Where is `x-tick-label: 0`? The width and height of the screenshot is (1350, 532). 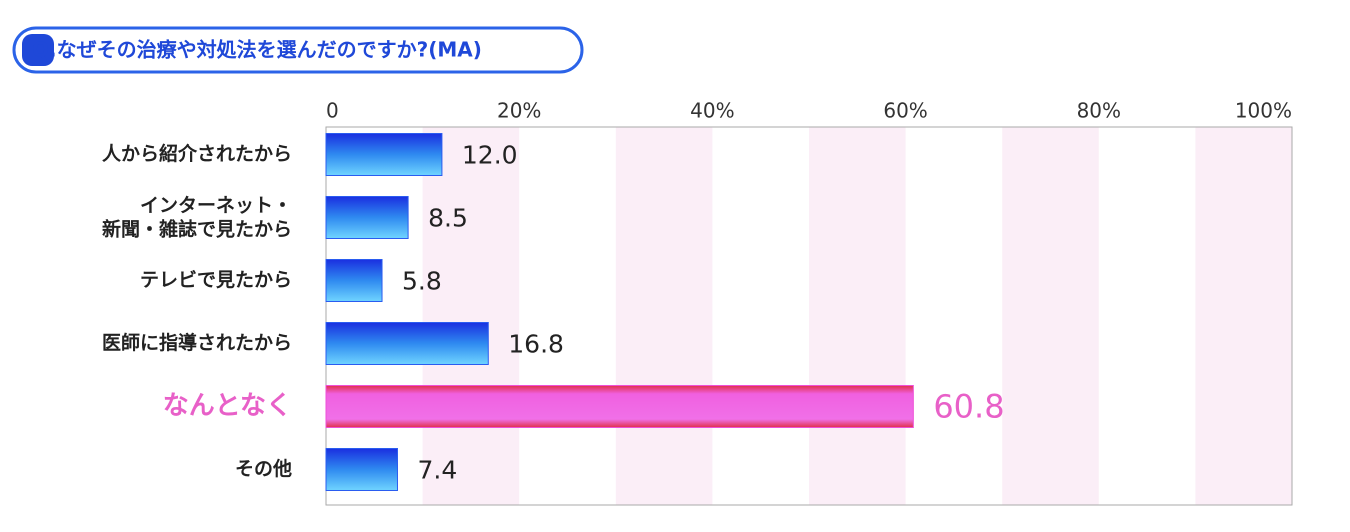 x-tick-label: 0 is located at coordinates (332, 111).